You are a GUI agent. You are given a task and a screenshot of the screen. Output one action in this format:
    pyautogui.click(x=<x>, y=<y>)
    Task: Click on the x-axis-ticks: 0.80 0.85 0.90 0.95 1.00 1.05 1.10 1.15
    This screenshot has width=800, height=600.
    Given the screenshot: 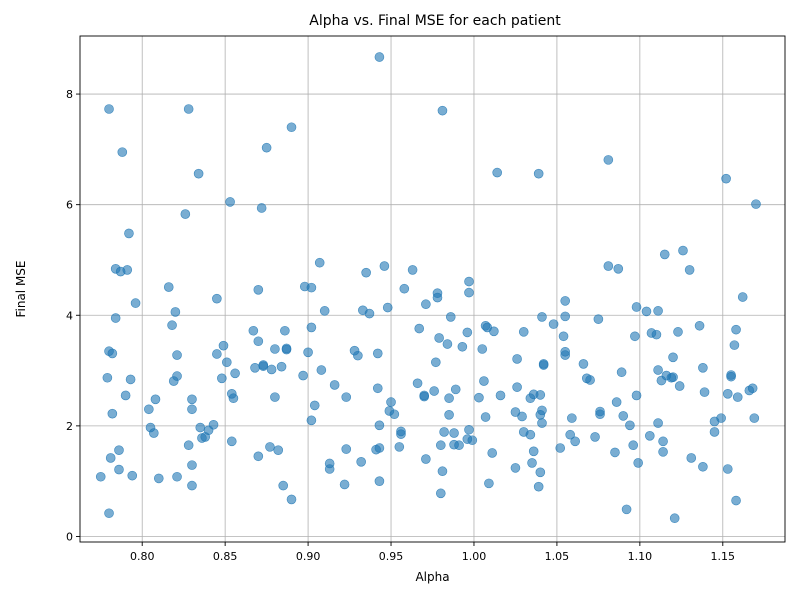 What is the action you would take?
    pyautogui.click(x=432, y=552)
    